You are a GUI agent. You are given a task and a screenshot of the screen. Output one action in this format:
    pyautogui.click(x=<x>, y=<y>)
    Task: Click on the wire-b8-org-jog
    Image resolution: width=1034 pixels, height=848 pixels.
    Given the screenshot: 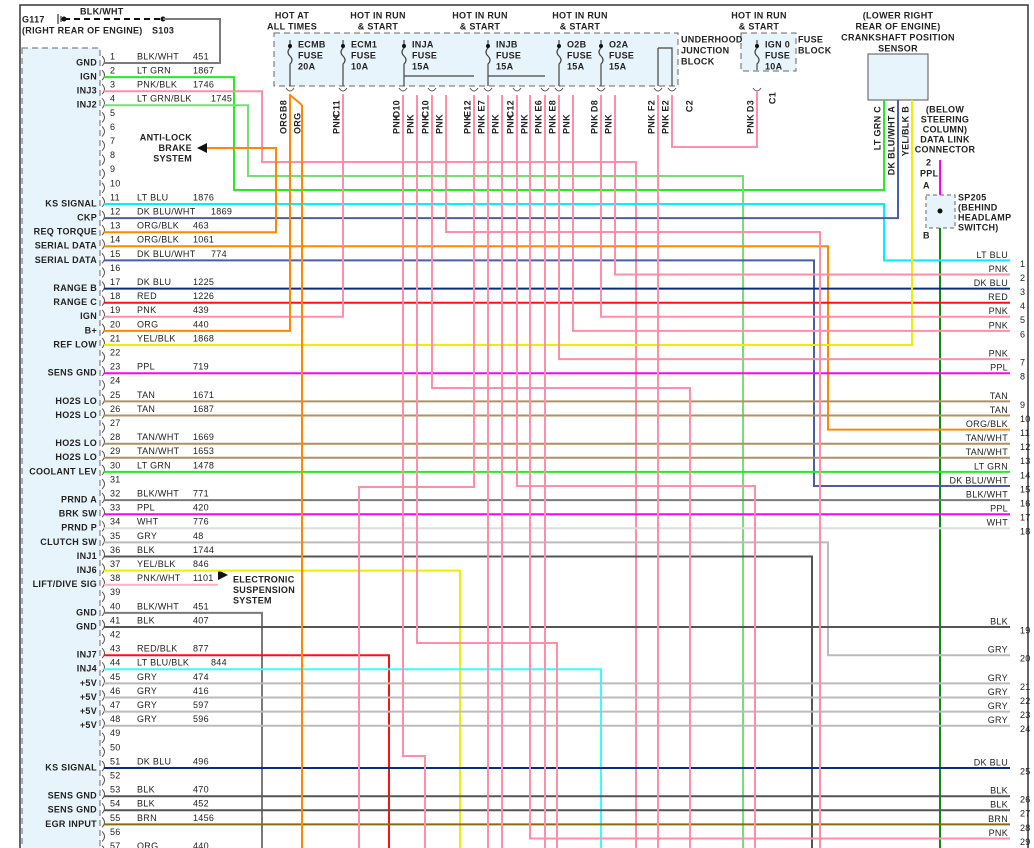 What is the action you would take?
    pyautogui.click(x=296, y=100)
    